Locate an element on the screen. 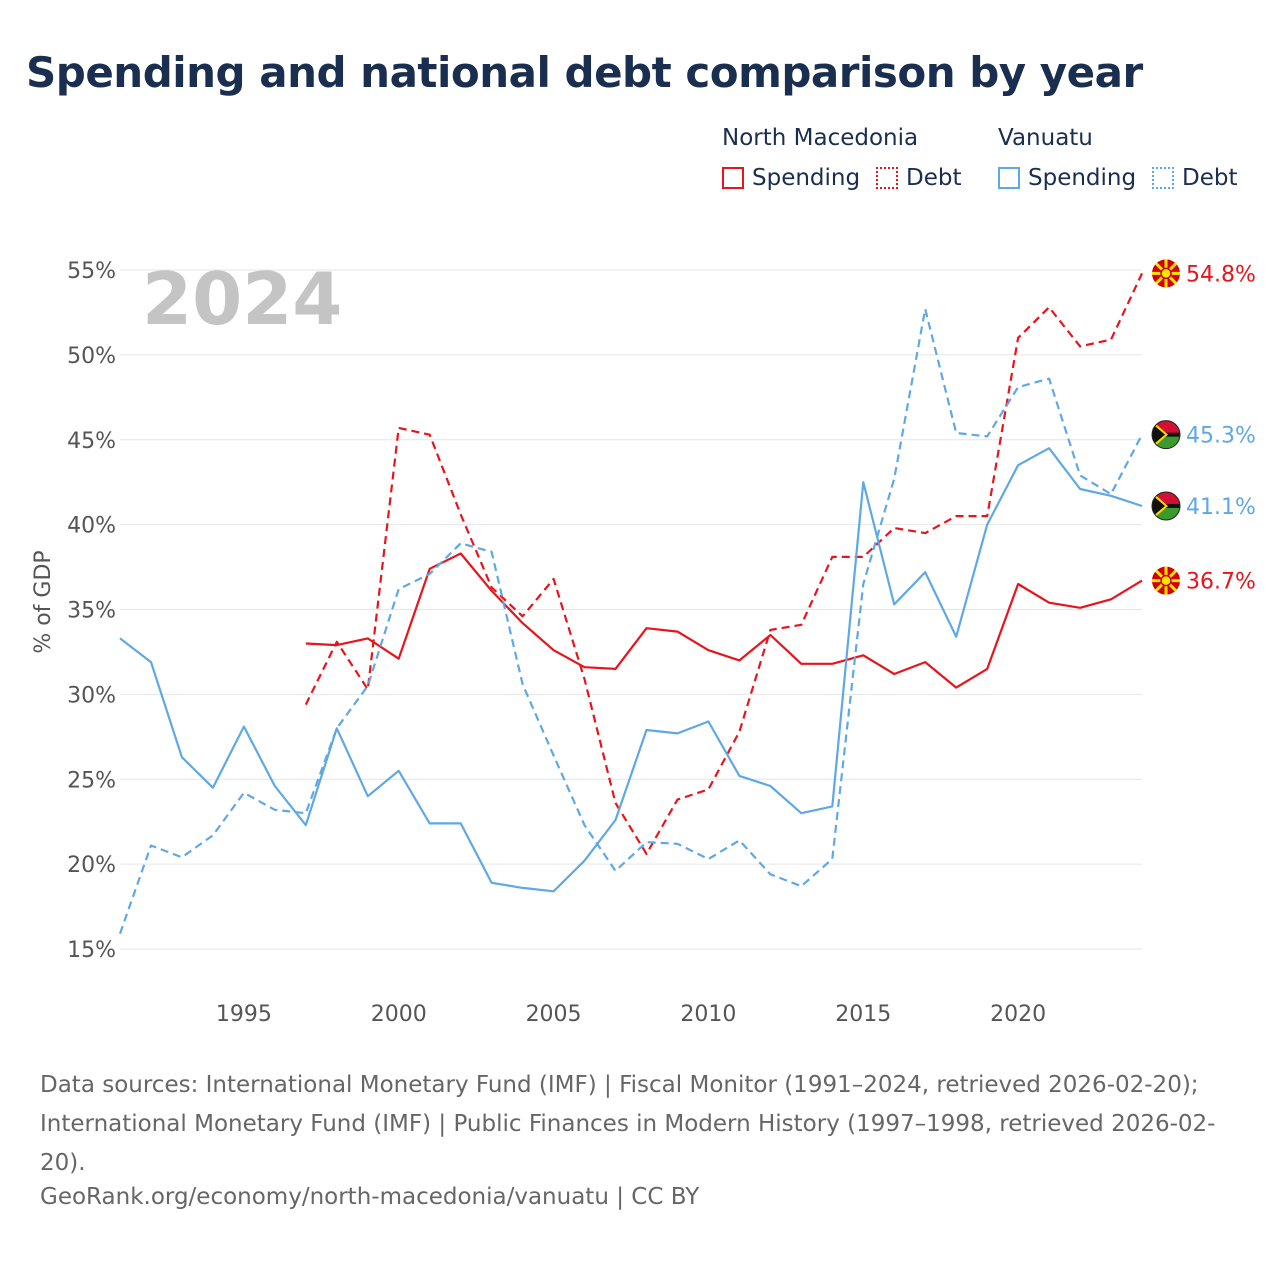  legend-swatch-solid-blue is located at coordinates (1009, 178).